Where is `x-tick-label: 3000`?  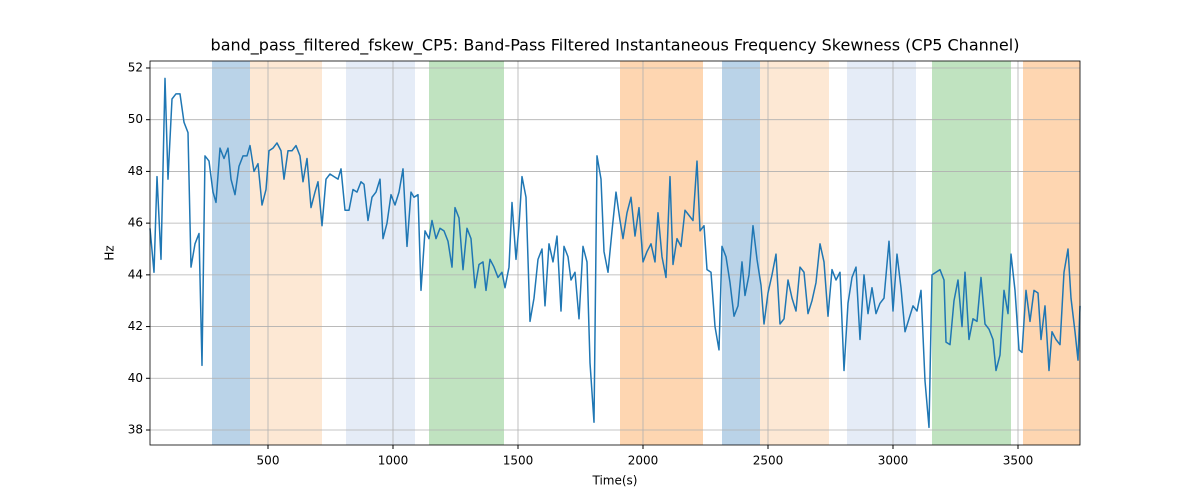 x-tick-label: 3000 is located at coordinates (893, 461).